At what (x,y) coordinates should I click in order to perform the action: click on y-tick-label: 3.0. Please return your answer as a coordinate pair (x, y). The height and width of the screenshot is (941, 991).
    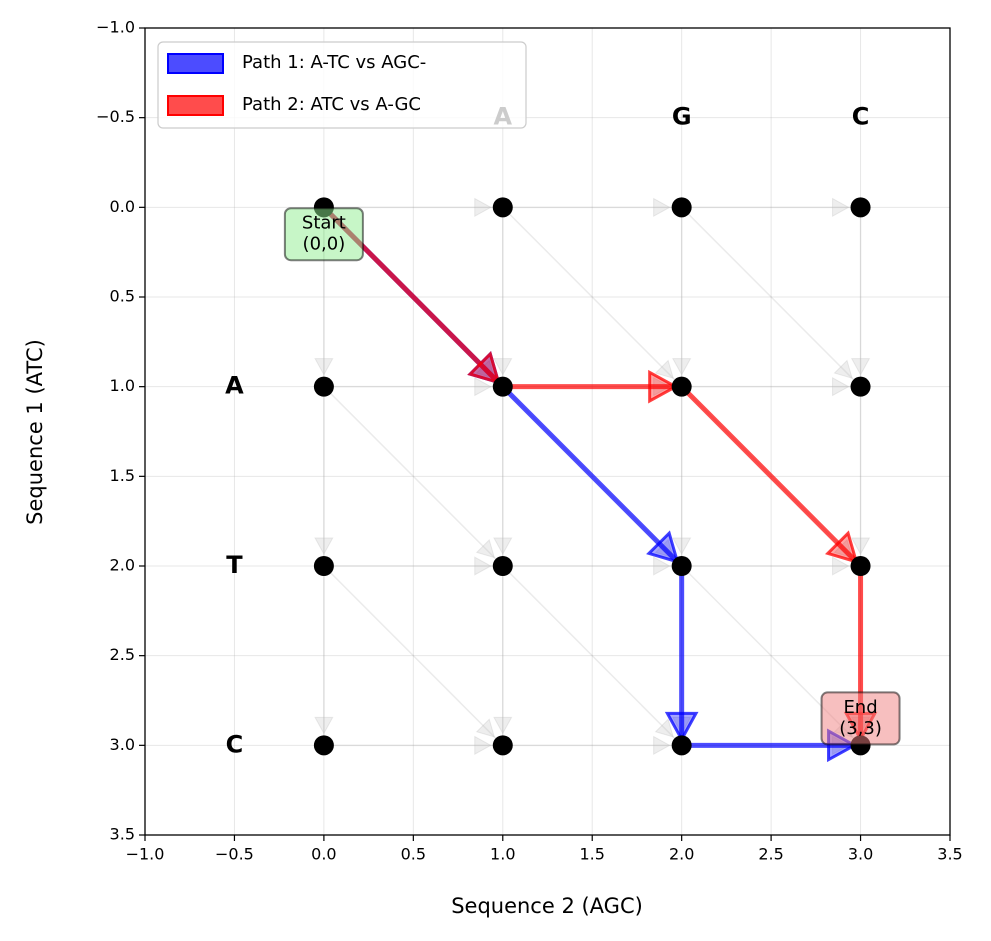
    Looking at the image, I should click on (122, 744).